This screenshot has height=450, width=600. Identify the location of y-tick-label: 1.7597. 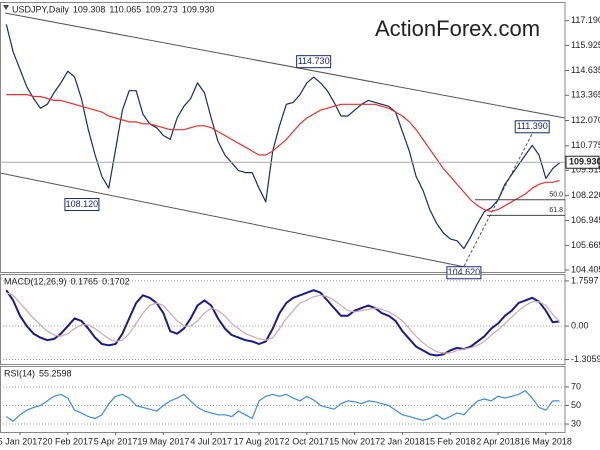
(585, 280).